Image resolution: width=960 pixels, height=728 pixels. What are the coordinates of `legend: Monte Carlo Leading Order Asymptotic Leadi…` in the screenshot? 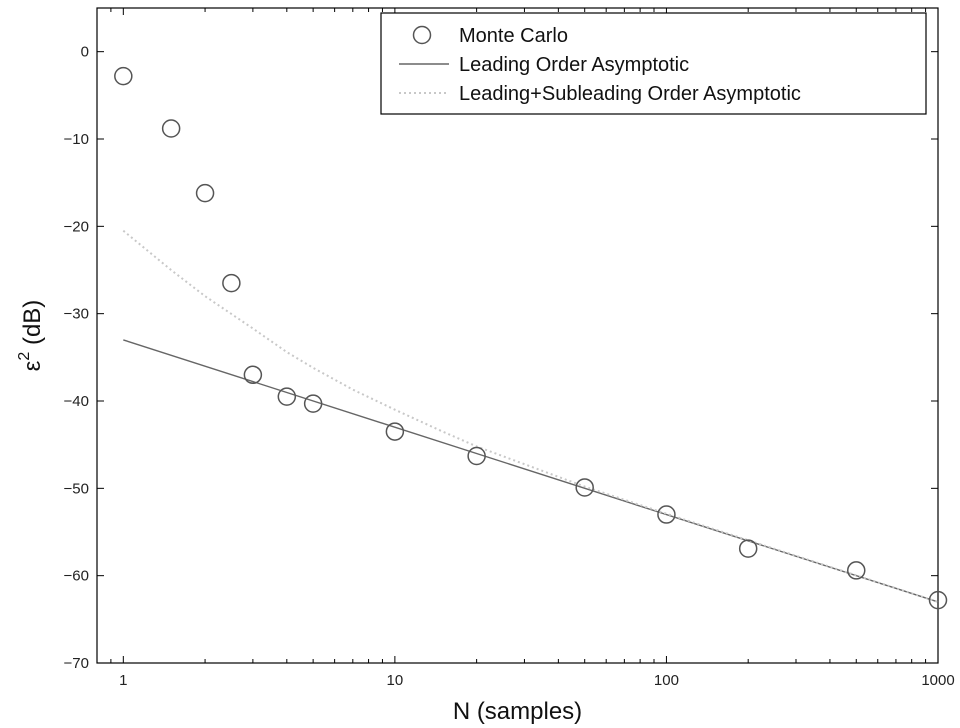 It's located at (653, 63).